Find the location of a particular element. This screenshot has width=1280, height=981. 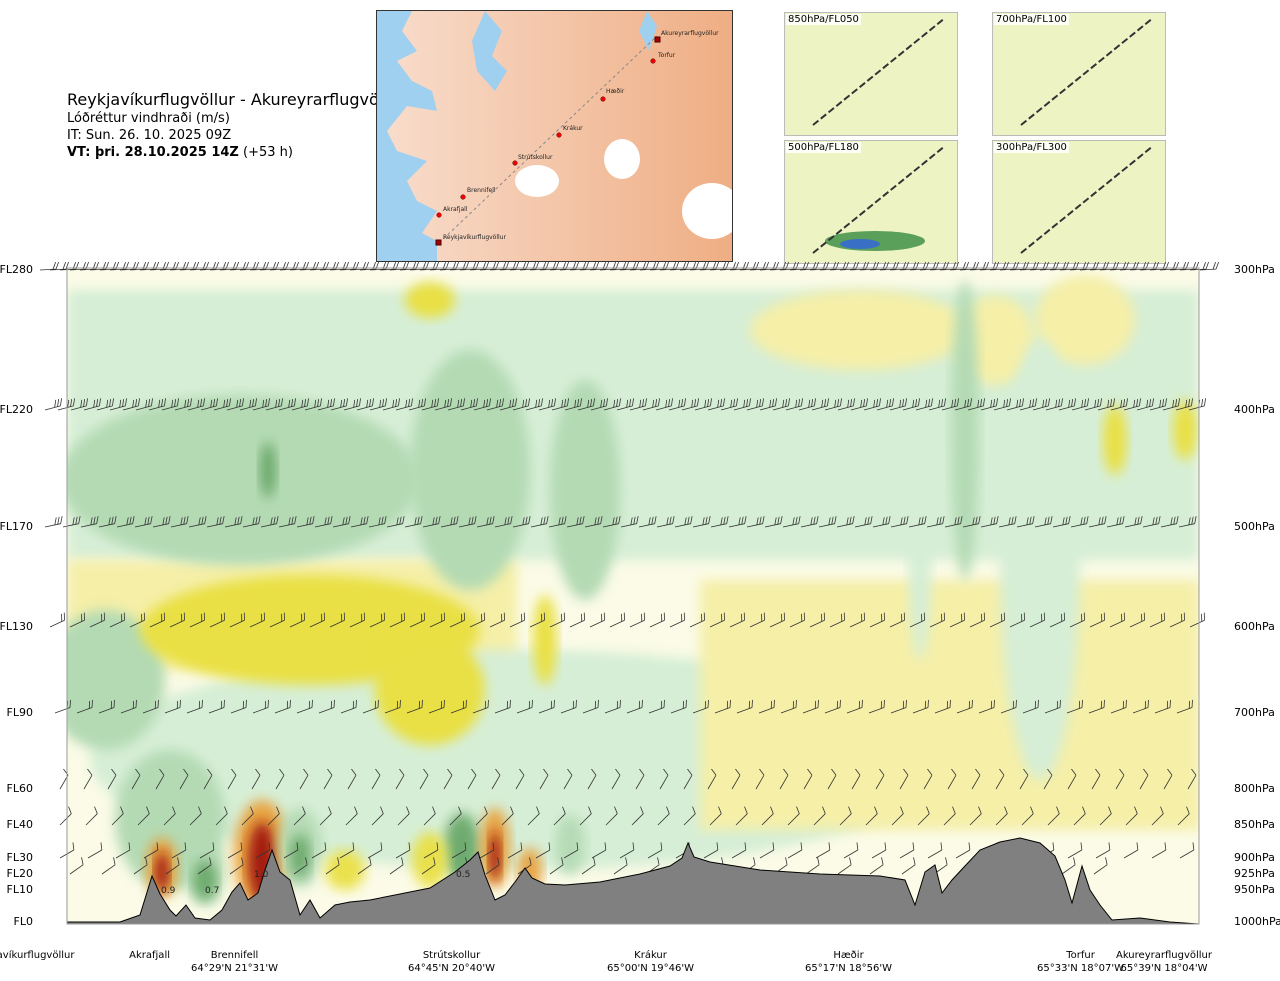

map-station-label: Brennifell is located at coordinates (481, 190).